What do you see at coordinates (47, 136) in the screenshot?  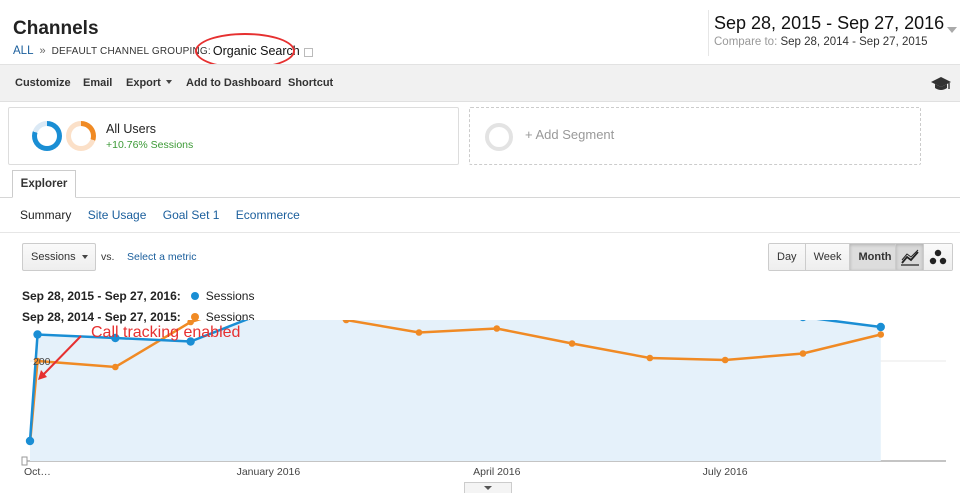 I see `segment-donut-current` at bounding box center [47, 136].